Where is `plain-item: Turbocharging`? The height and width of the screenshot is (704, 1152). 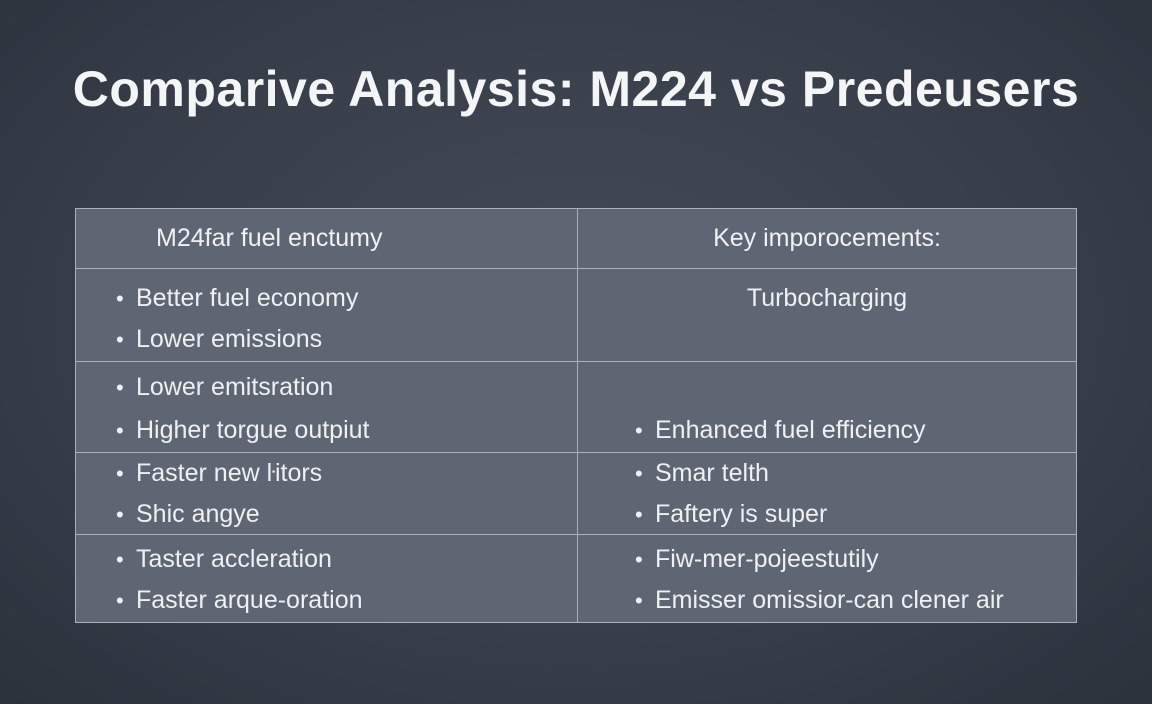 plain-item: Turbocharging is located at coordinates (827, 298).